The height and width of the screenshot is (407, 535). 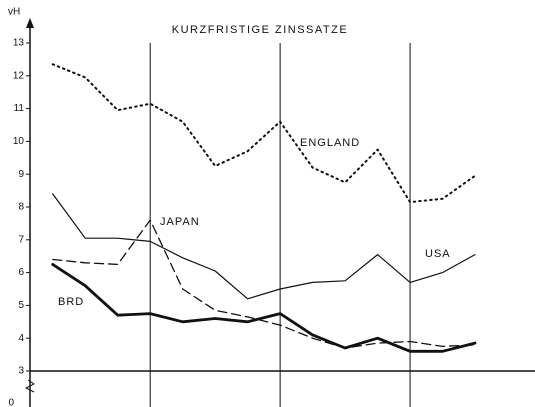 I want to click on chart-title: KURZFRISTIGE ZINSSATZE, so click(x=260, y=30).